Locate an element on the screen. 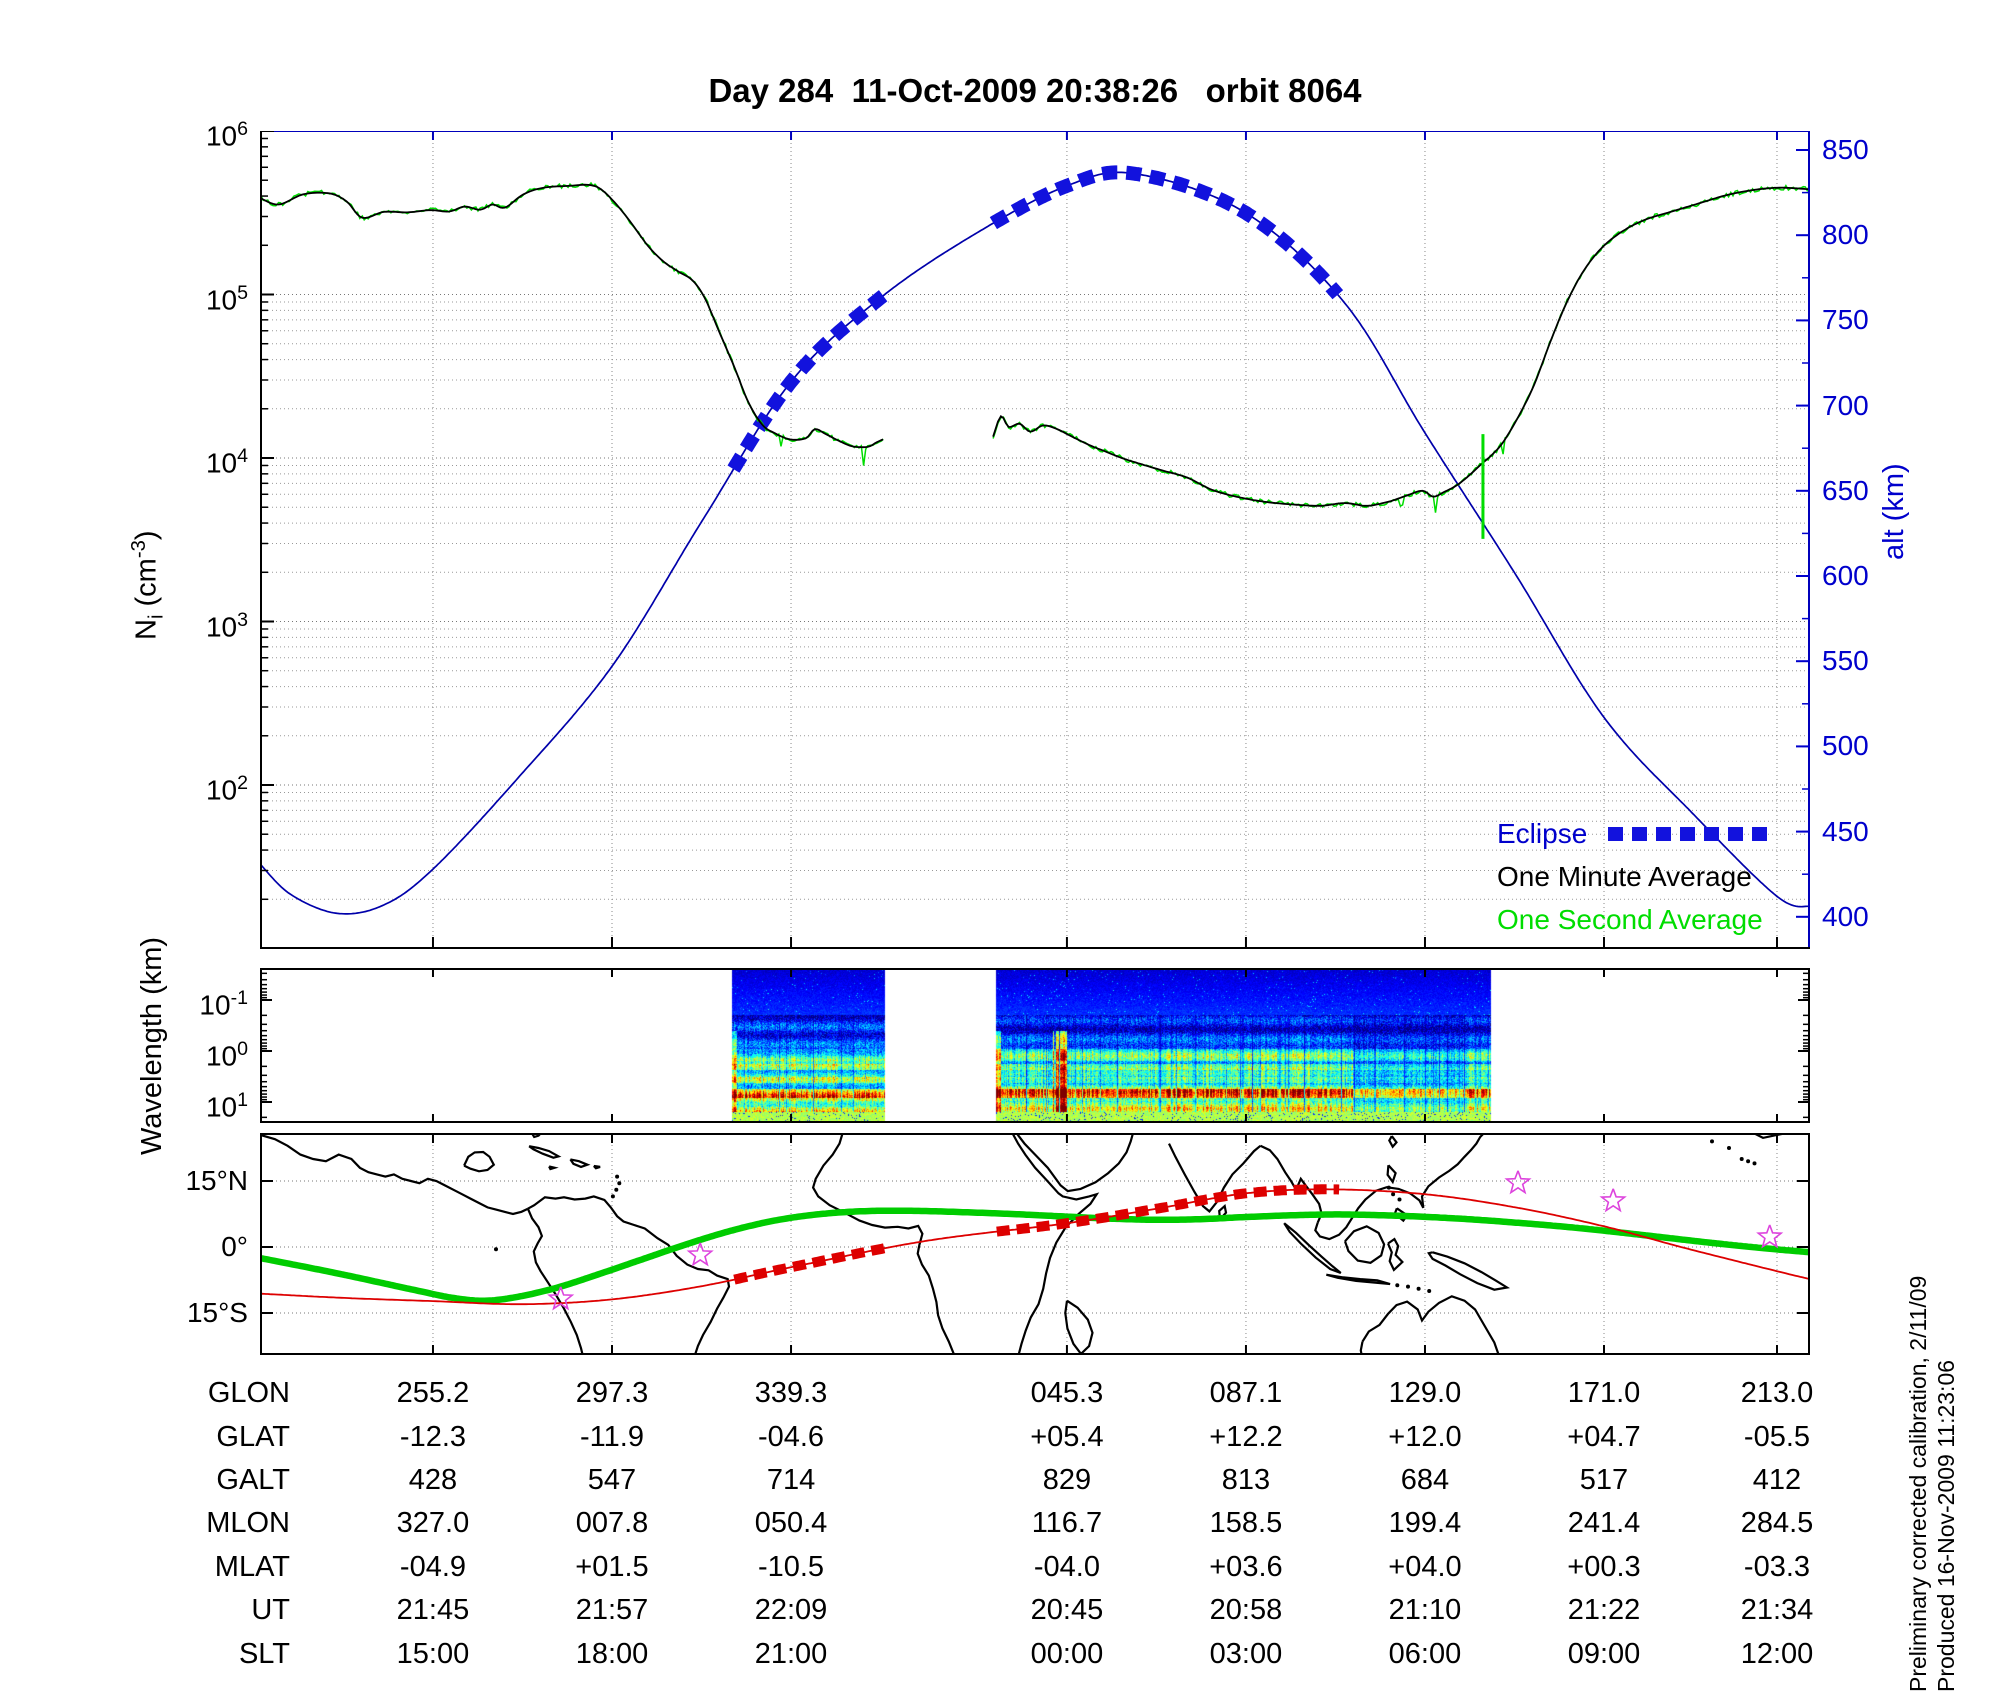 This screenshot has width=2000, height=1700. table-cell-glat-2: -11.9 is located at coordinates (612, 1437).